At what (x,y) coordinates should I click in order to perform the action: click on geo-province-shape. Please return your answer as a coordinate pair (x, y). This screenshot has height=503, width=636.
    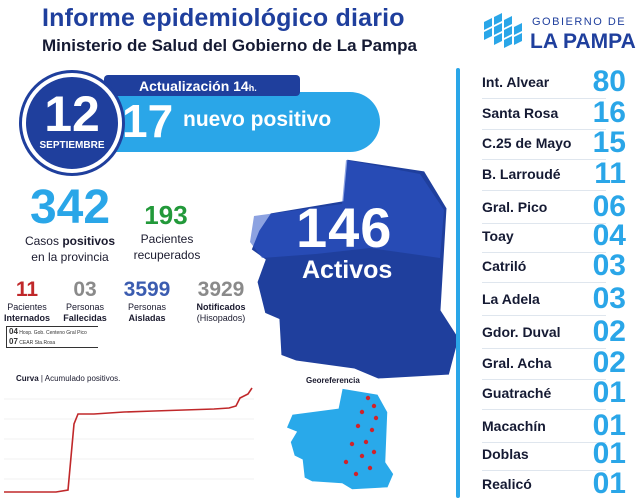
    Looking at the image, I should click on (340, 438).